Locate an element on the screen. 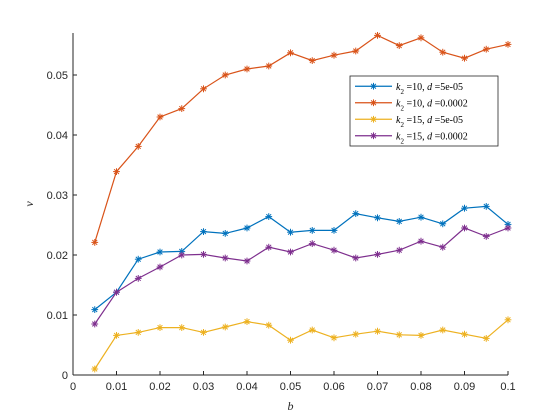  y-tick-label: 0.05 is located at coordinates (57, 76).